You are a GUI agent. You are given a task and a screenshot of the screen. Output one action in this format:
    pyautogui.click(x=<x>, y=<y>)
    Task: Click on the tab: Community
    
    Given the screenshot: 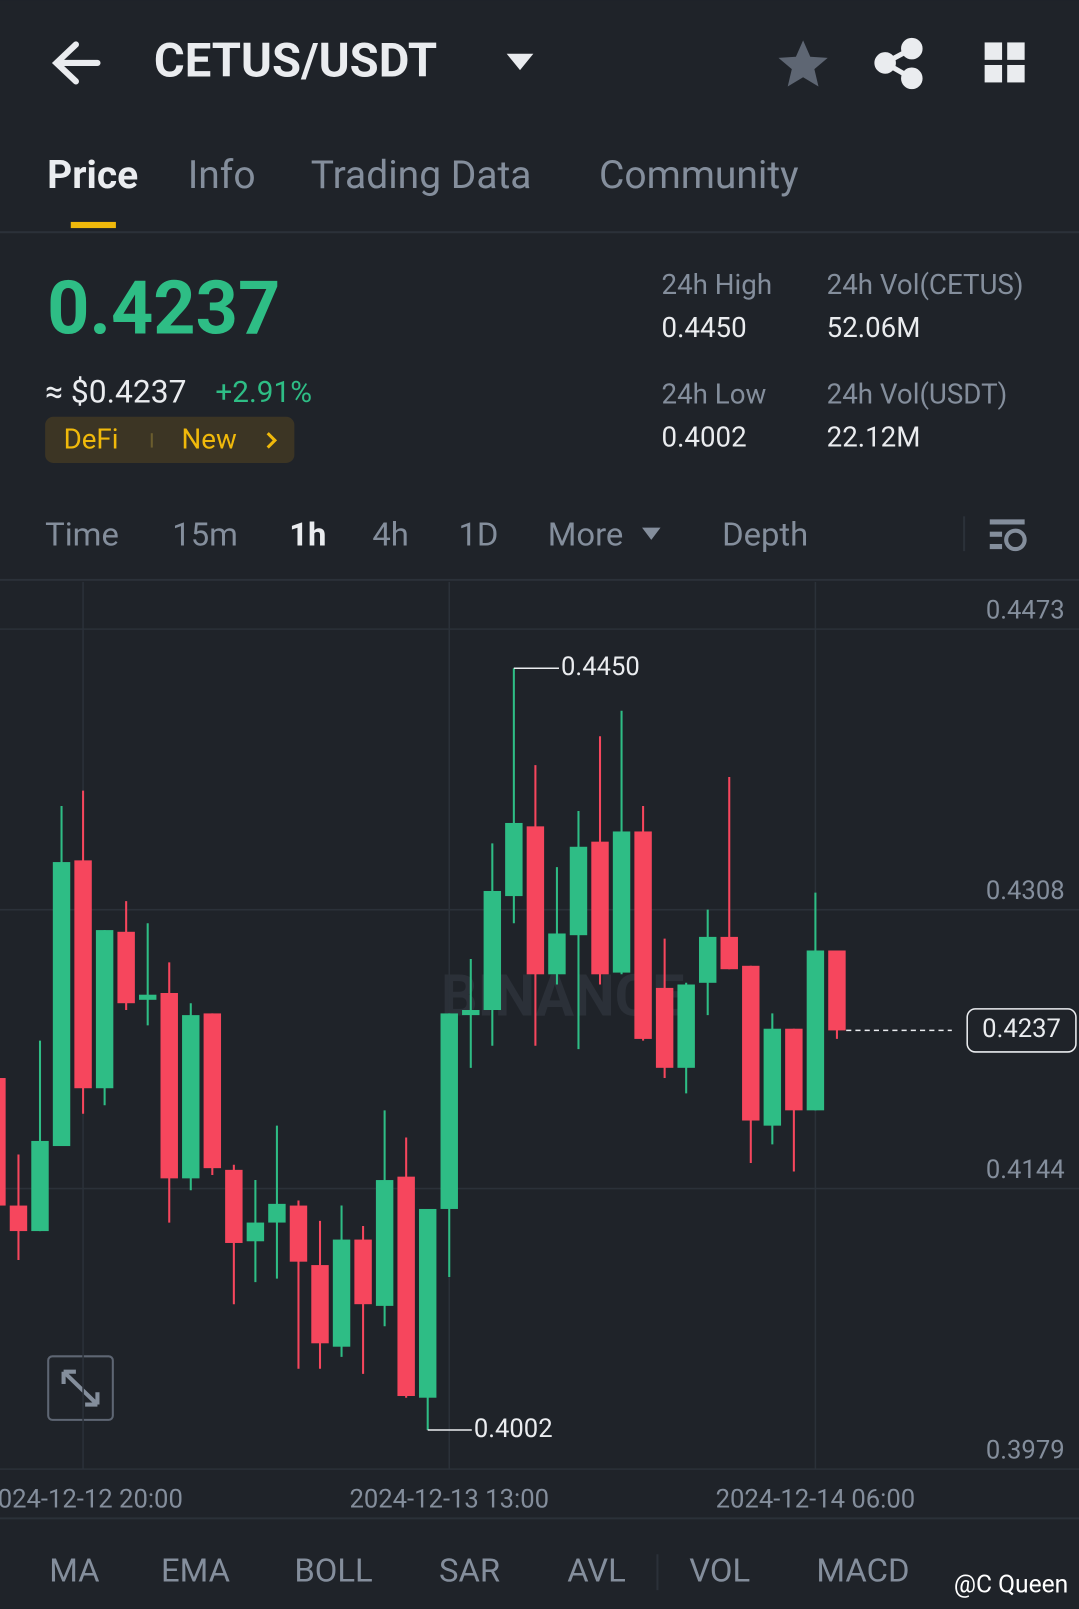 What is the action you would take?
    pyautogui.click(x=699, y=175)
    